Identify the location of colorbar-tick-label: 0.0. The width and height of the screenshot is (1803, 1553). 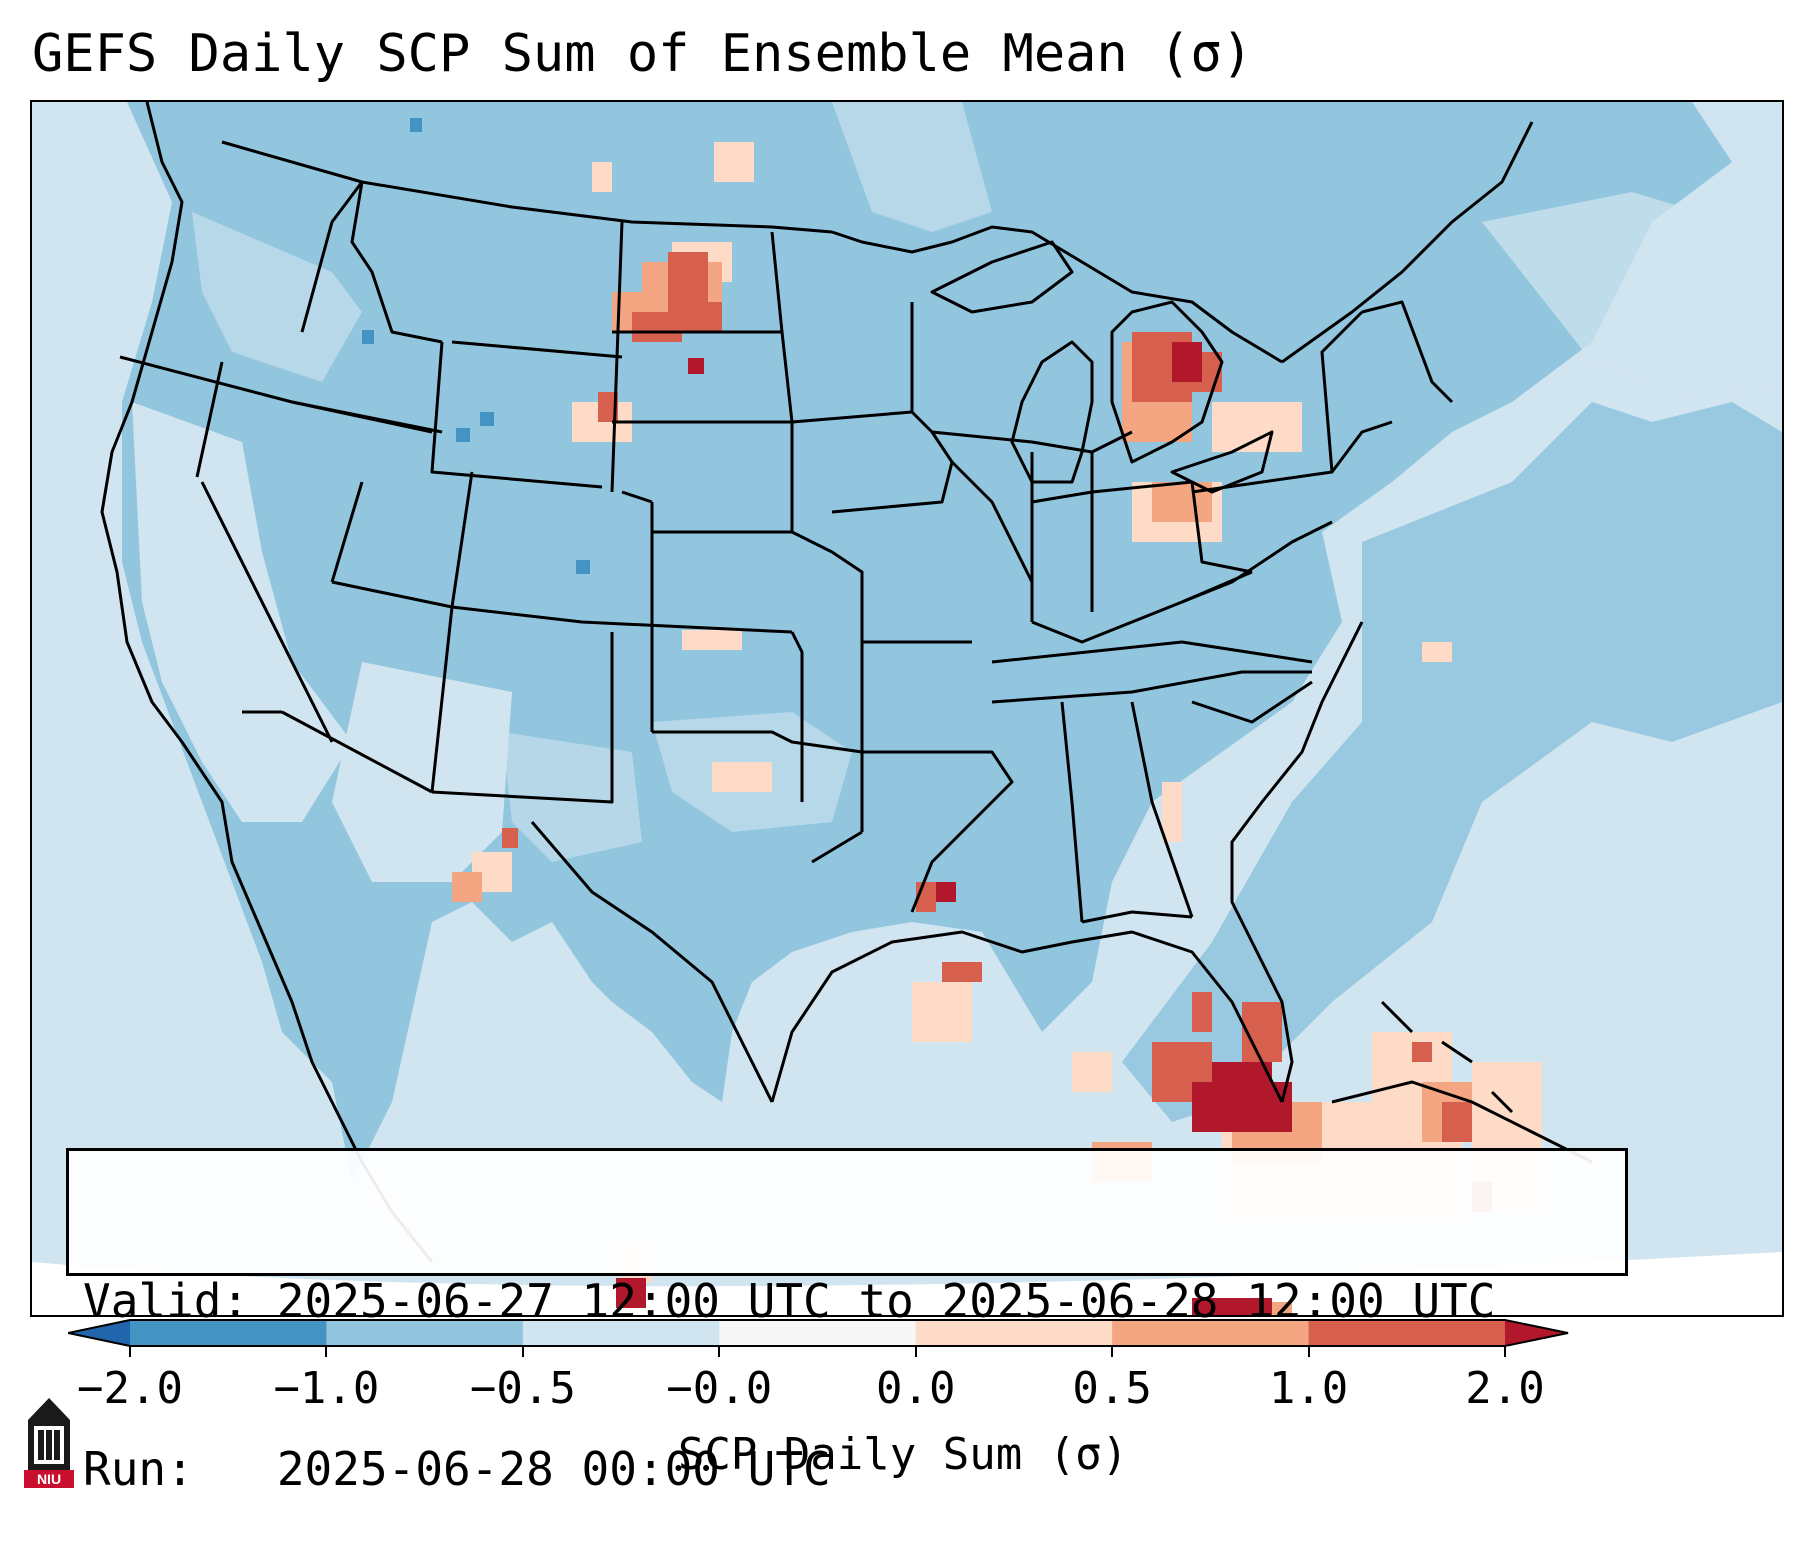
(915, 1388).